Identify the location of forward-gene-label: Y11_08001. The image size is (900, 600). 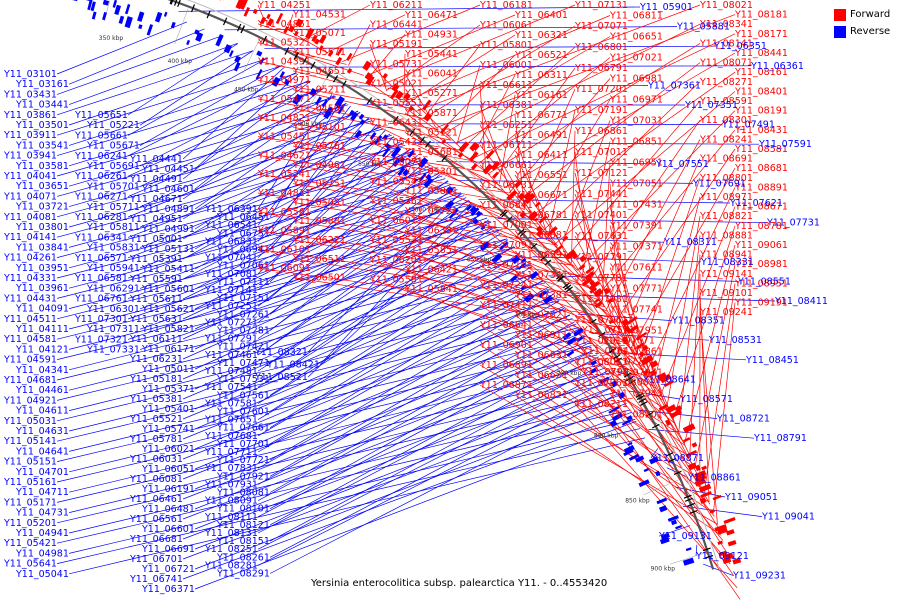
(628, 383).